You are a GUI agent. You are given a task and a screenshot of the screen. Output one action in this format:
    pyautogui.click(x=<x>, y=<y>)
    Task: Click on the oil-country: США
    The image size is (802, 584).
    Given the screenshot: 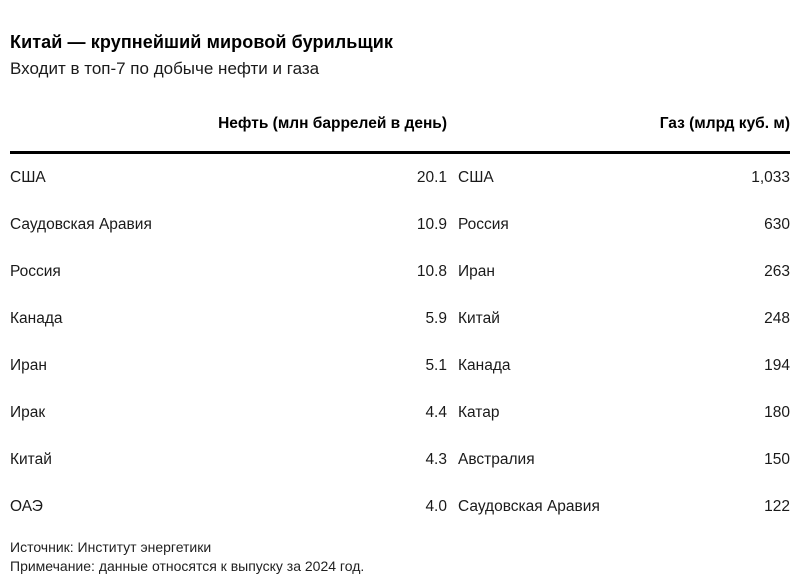 What is the action you would take?
    pyautogui.click(x=28, y=177)
    